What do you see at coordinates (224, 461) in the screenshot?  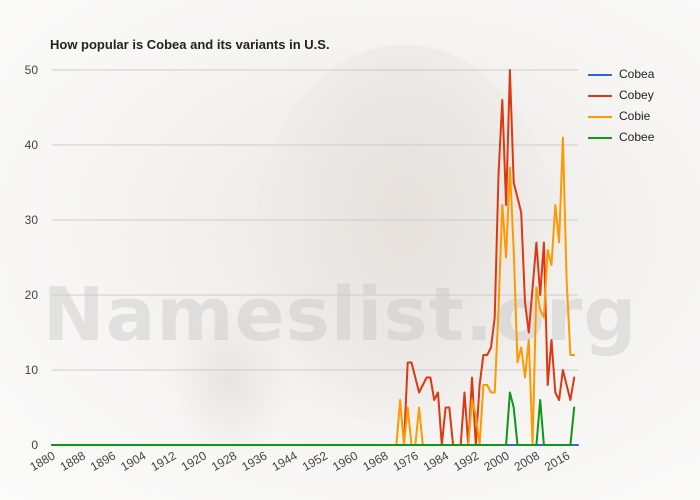 I see `x-tick-label: 1928` at bounding box center [224, 461].